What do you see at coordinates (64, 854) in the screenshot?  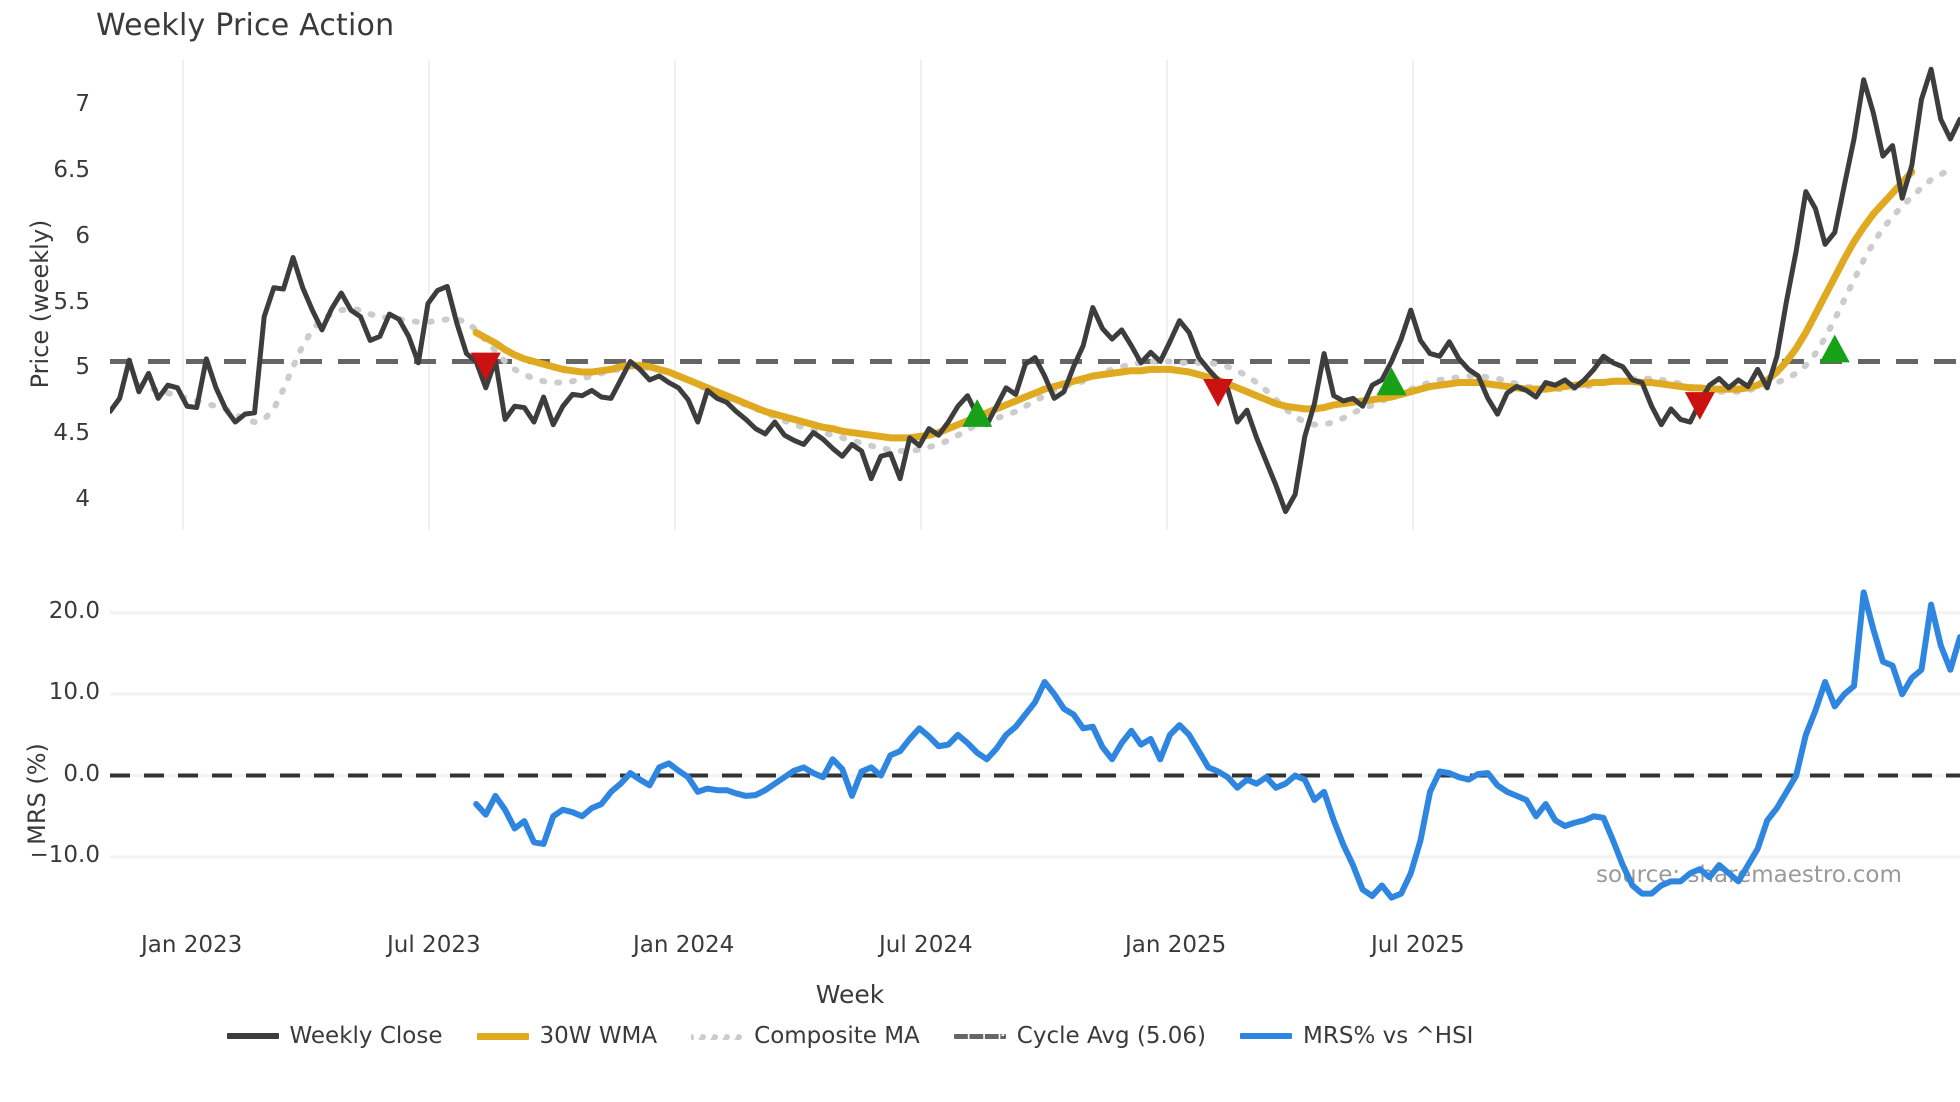 I see `mrs-ytick-m10: −10.0` at bounding box center [64, 854].